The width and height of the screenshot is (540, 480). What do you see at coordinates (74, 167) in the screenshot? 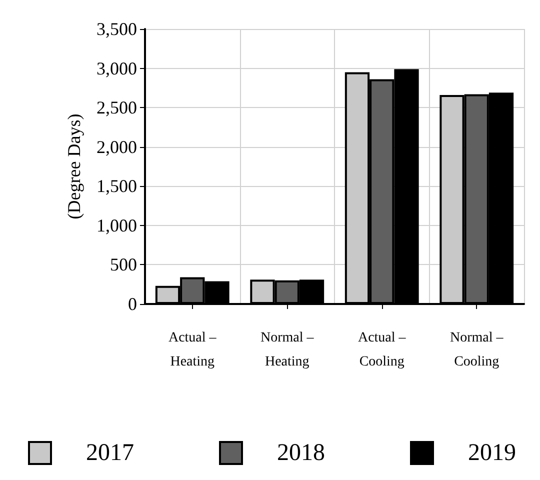
I see `y-axis-title: (Degree Days)` at bounding box center [74, 167].